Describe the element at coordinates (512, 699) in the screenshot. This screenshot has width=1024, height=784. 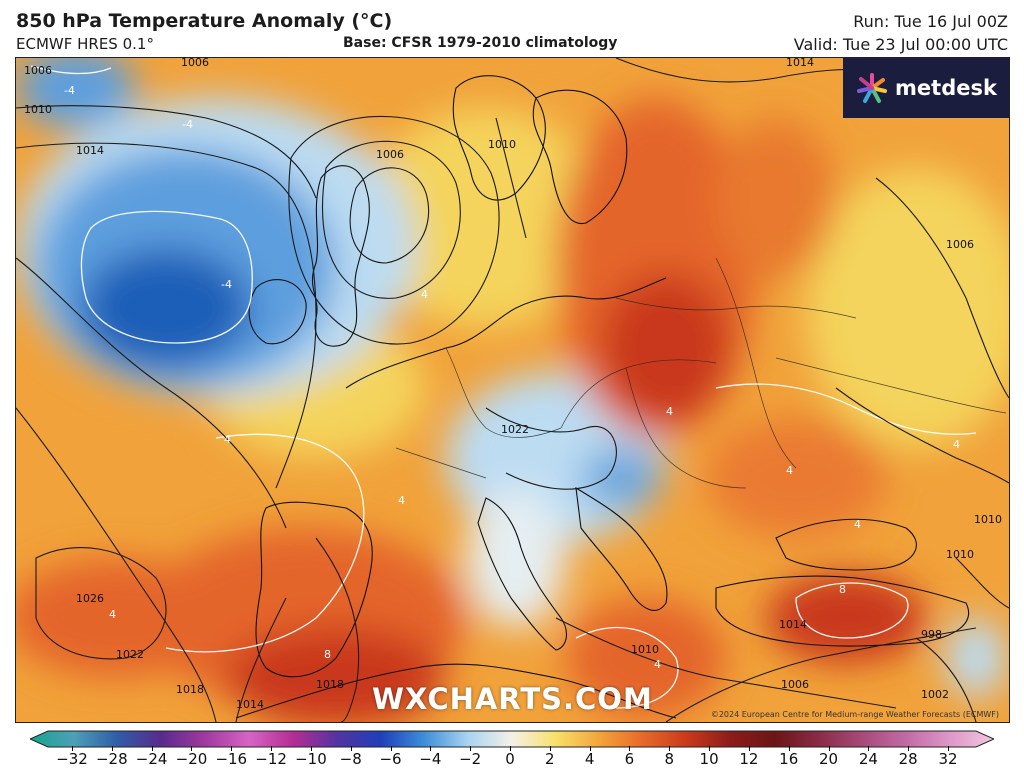
I see `wxcharts-watermark: WXCHARTS.COM` at that location.